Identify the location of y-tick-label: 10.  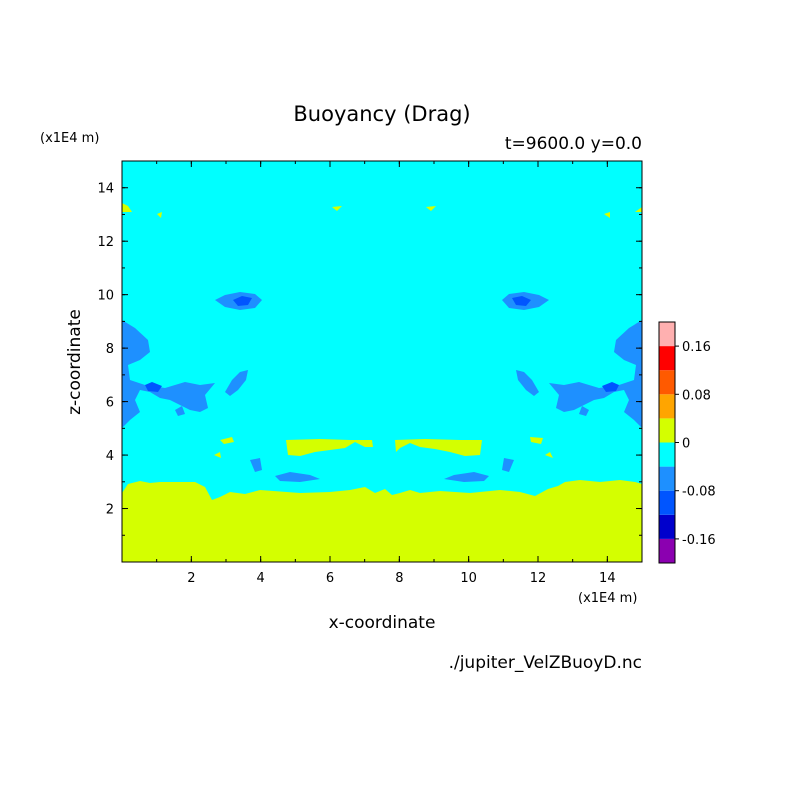
(105, 296).